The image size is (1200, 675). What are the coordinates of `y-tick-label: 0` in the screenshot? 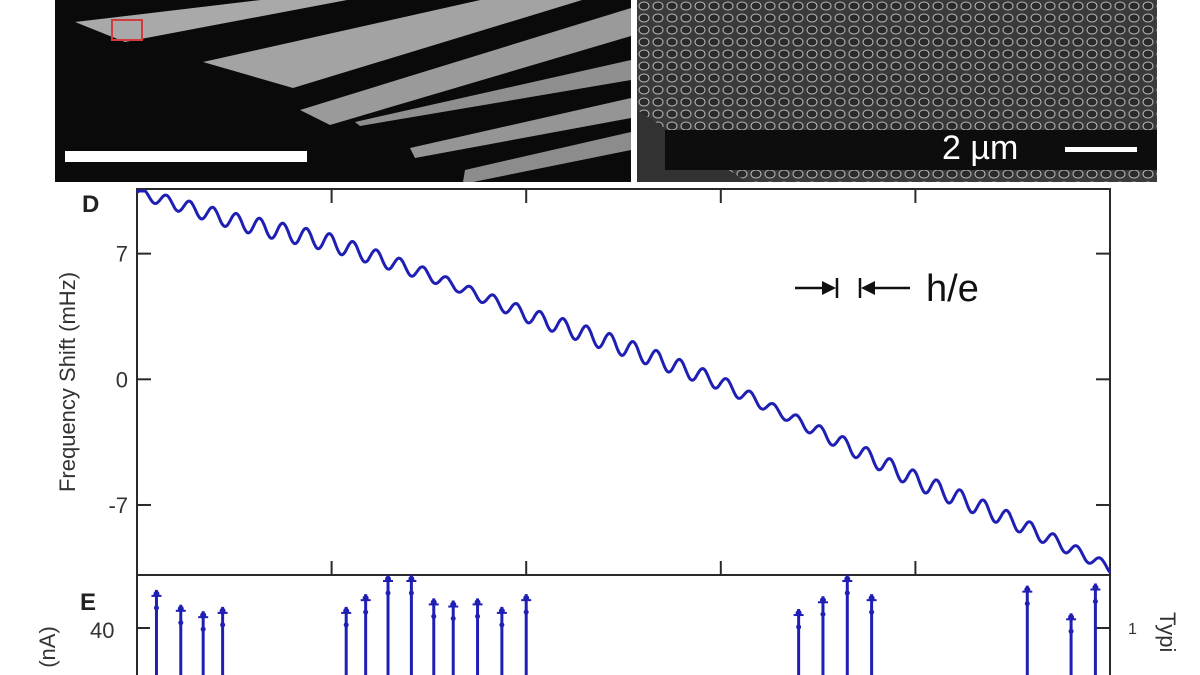 It's located at (122, 379).